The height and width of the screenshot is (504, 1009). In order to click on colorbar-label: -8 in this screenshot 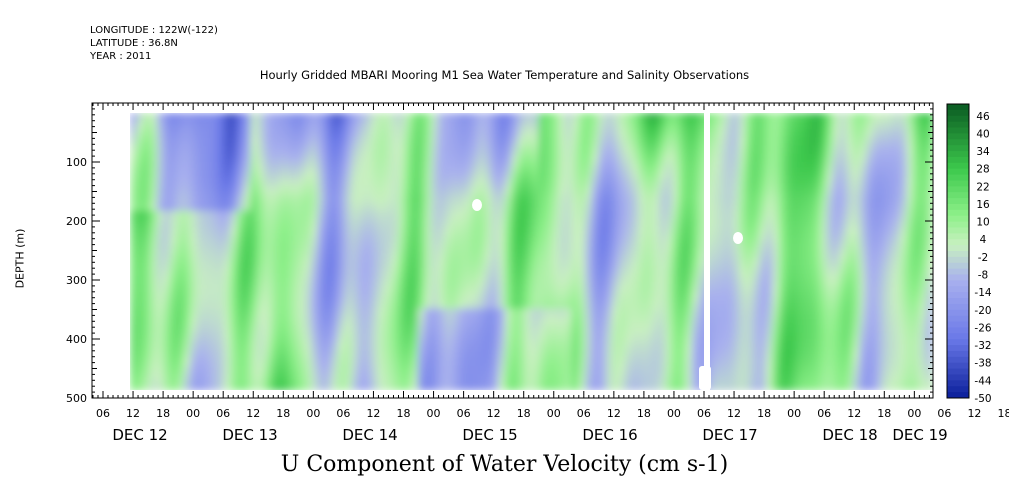, I will do `click(983, 276)`.